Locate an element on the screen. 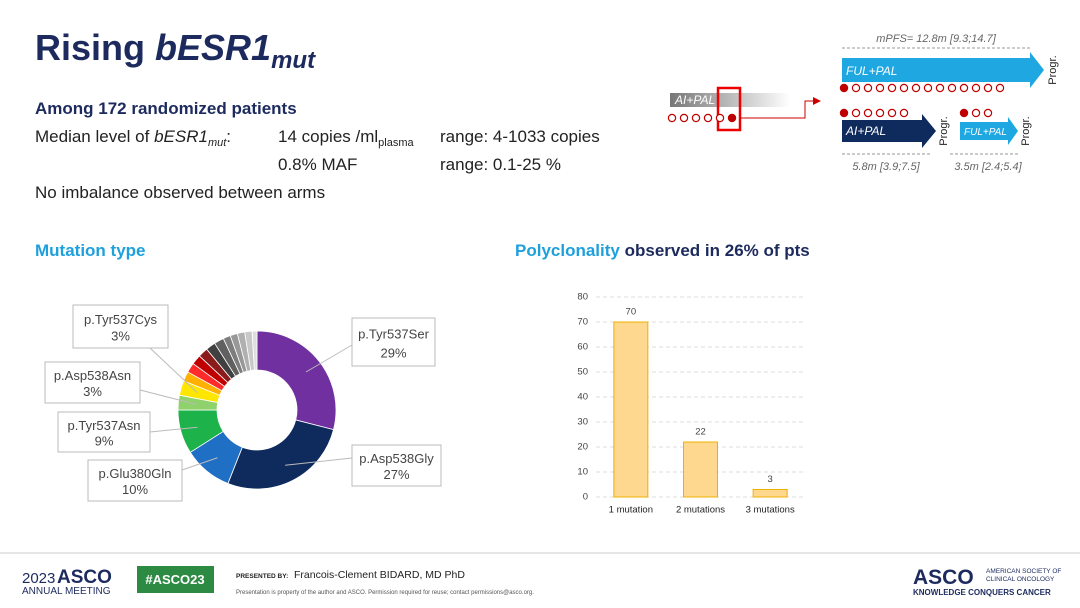 The width and height of the screenshot is (1080, 608). text: 14 copies /ml is located at coordinates (328, 136).